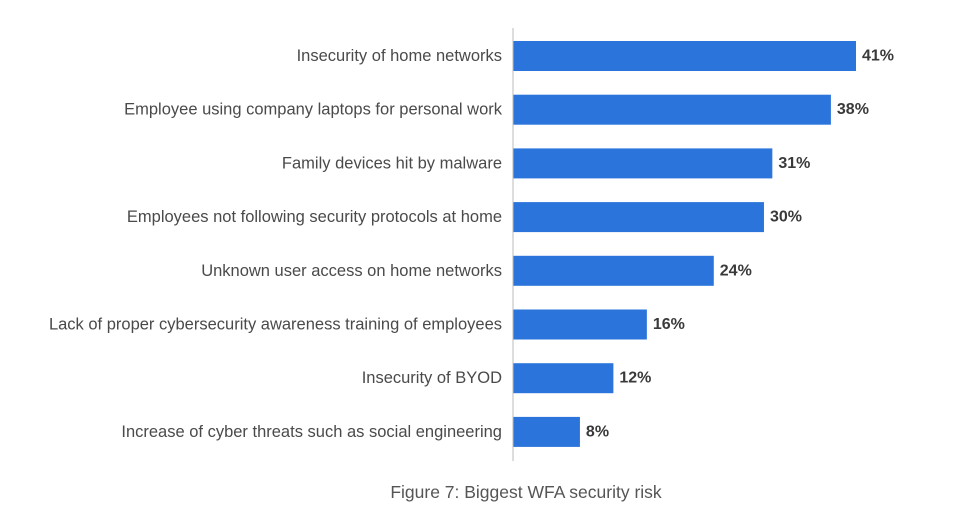 This screenshot has width=976, height=529. I want to click on value-label: 8%, so click(597, 431).